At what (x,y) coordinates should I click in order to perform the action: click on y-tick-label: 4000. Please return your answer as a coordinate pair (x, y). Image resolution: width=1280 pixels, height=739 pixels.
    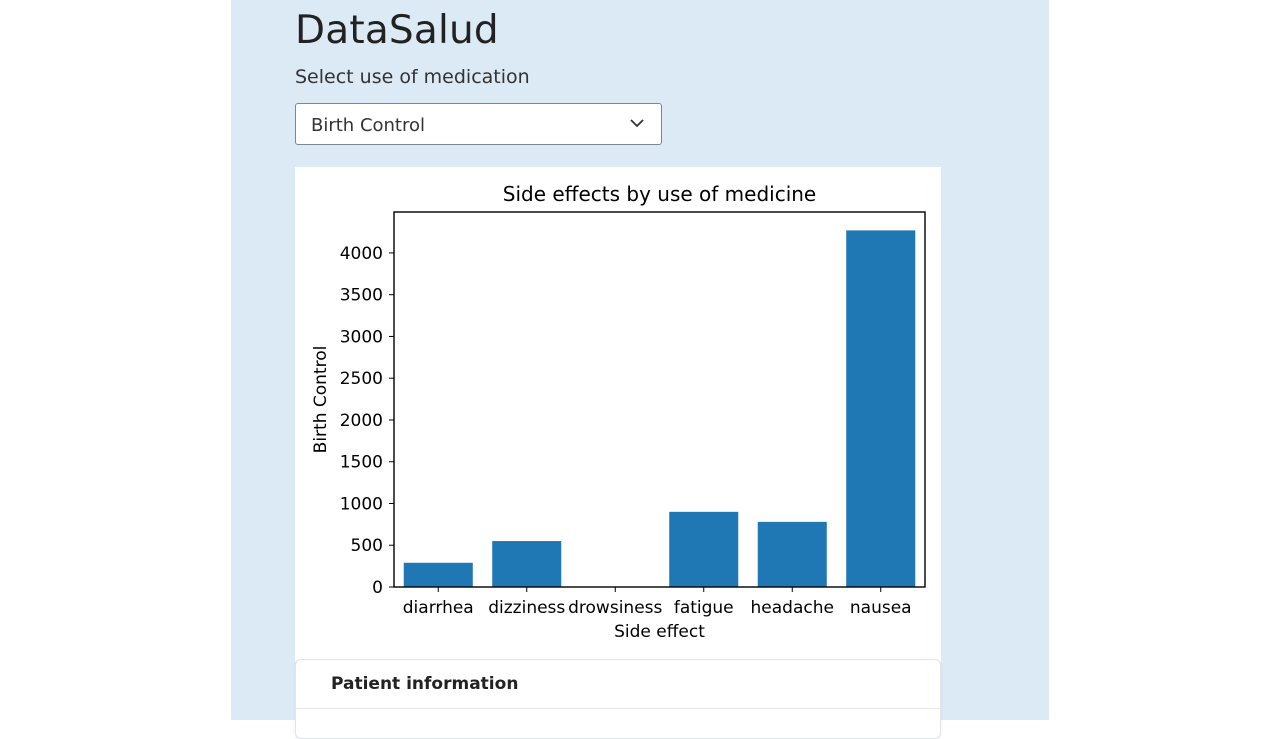
    Looking at the image, I should click on (361, 254).